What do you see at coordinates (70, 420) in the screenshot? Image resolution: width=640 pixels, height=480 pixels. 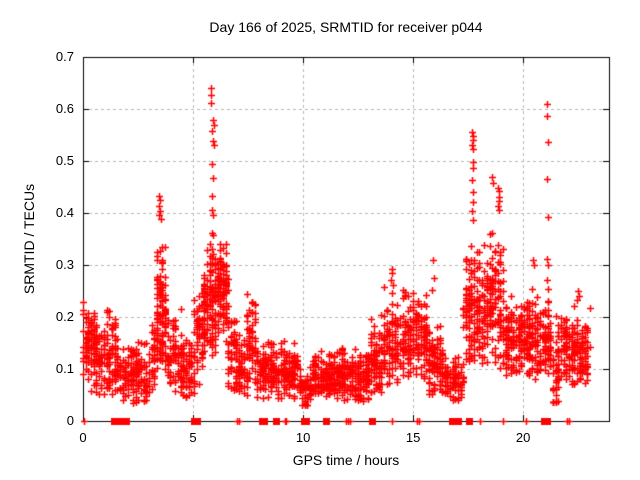 I see `y-tick-label: 0` at bounding box center [70, 420].